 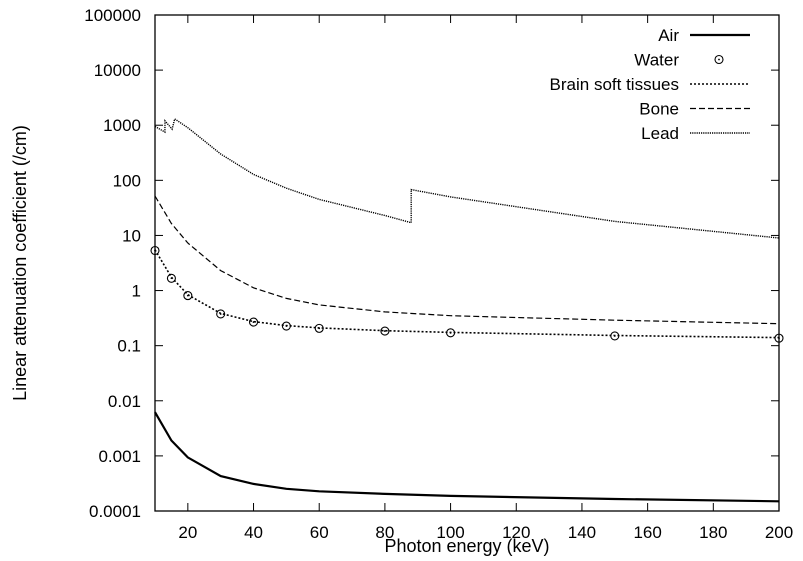 What do you see at coordinates (131, 235) in the screenshot?
I see `y-tick-label: 10` at bounding box center [131, 235].